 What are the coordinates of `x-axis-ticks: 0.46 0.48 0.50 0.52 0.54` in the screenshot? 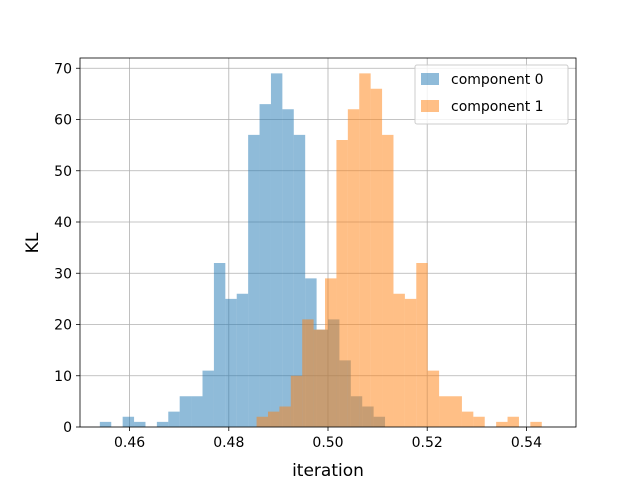 It's located at (328, 439).